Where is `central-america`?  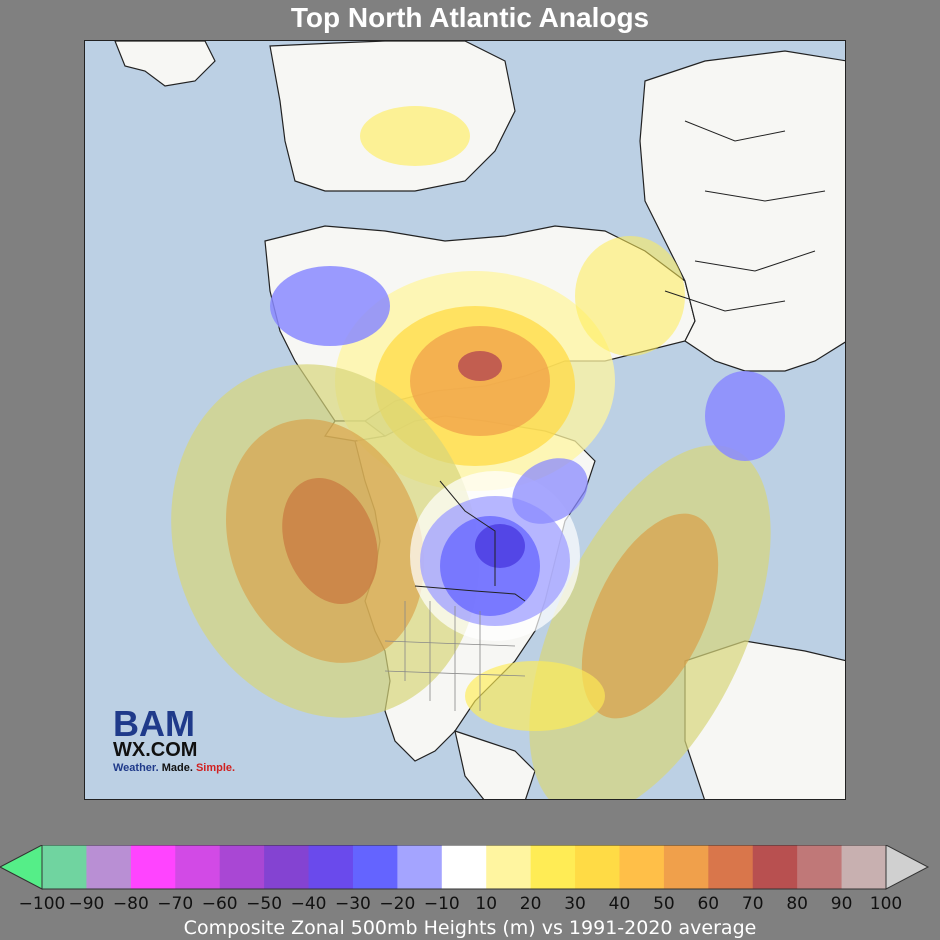
central-america is located at coordinates (495, 764).